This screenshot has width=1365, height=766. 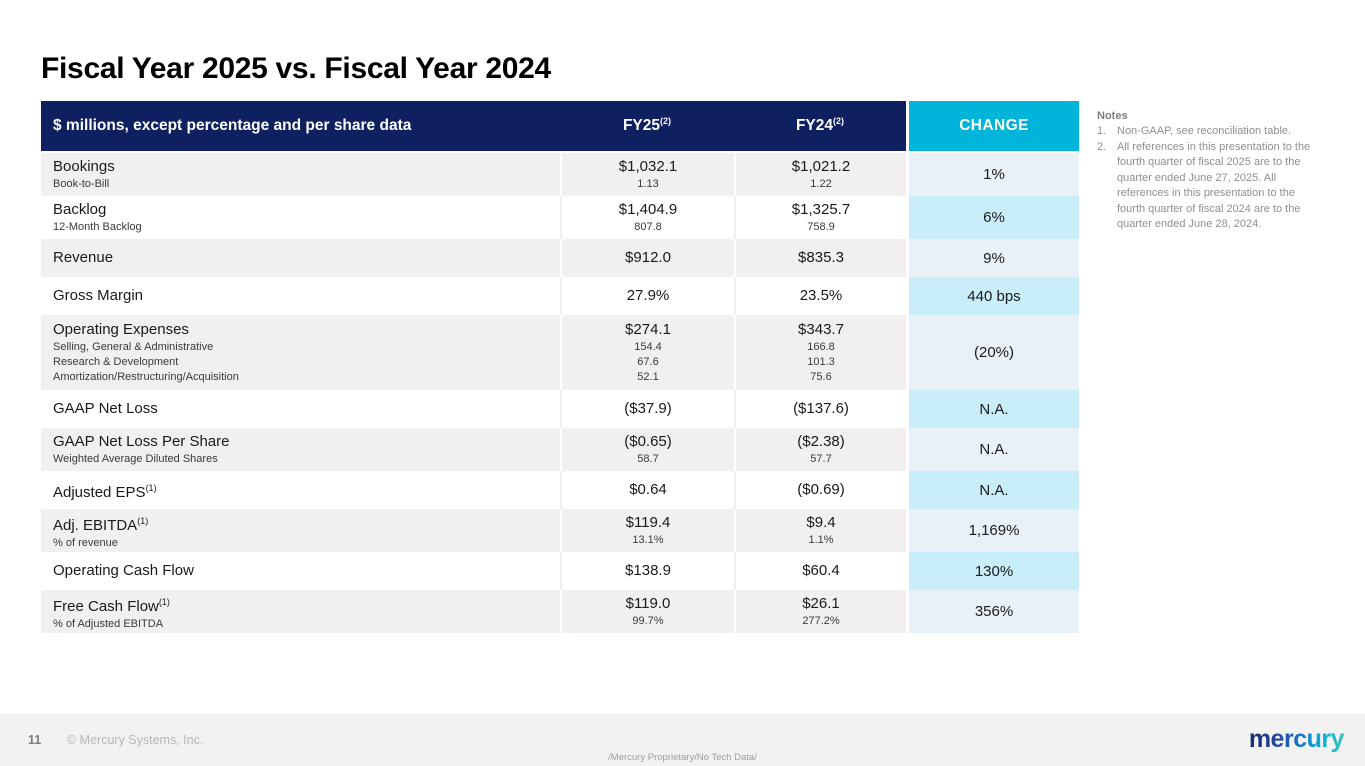 What do you see at coordinates (111, 605) in the screenshot?
I see `row-label: Free Cash Flow(1)` at bounding box center [111, 605].